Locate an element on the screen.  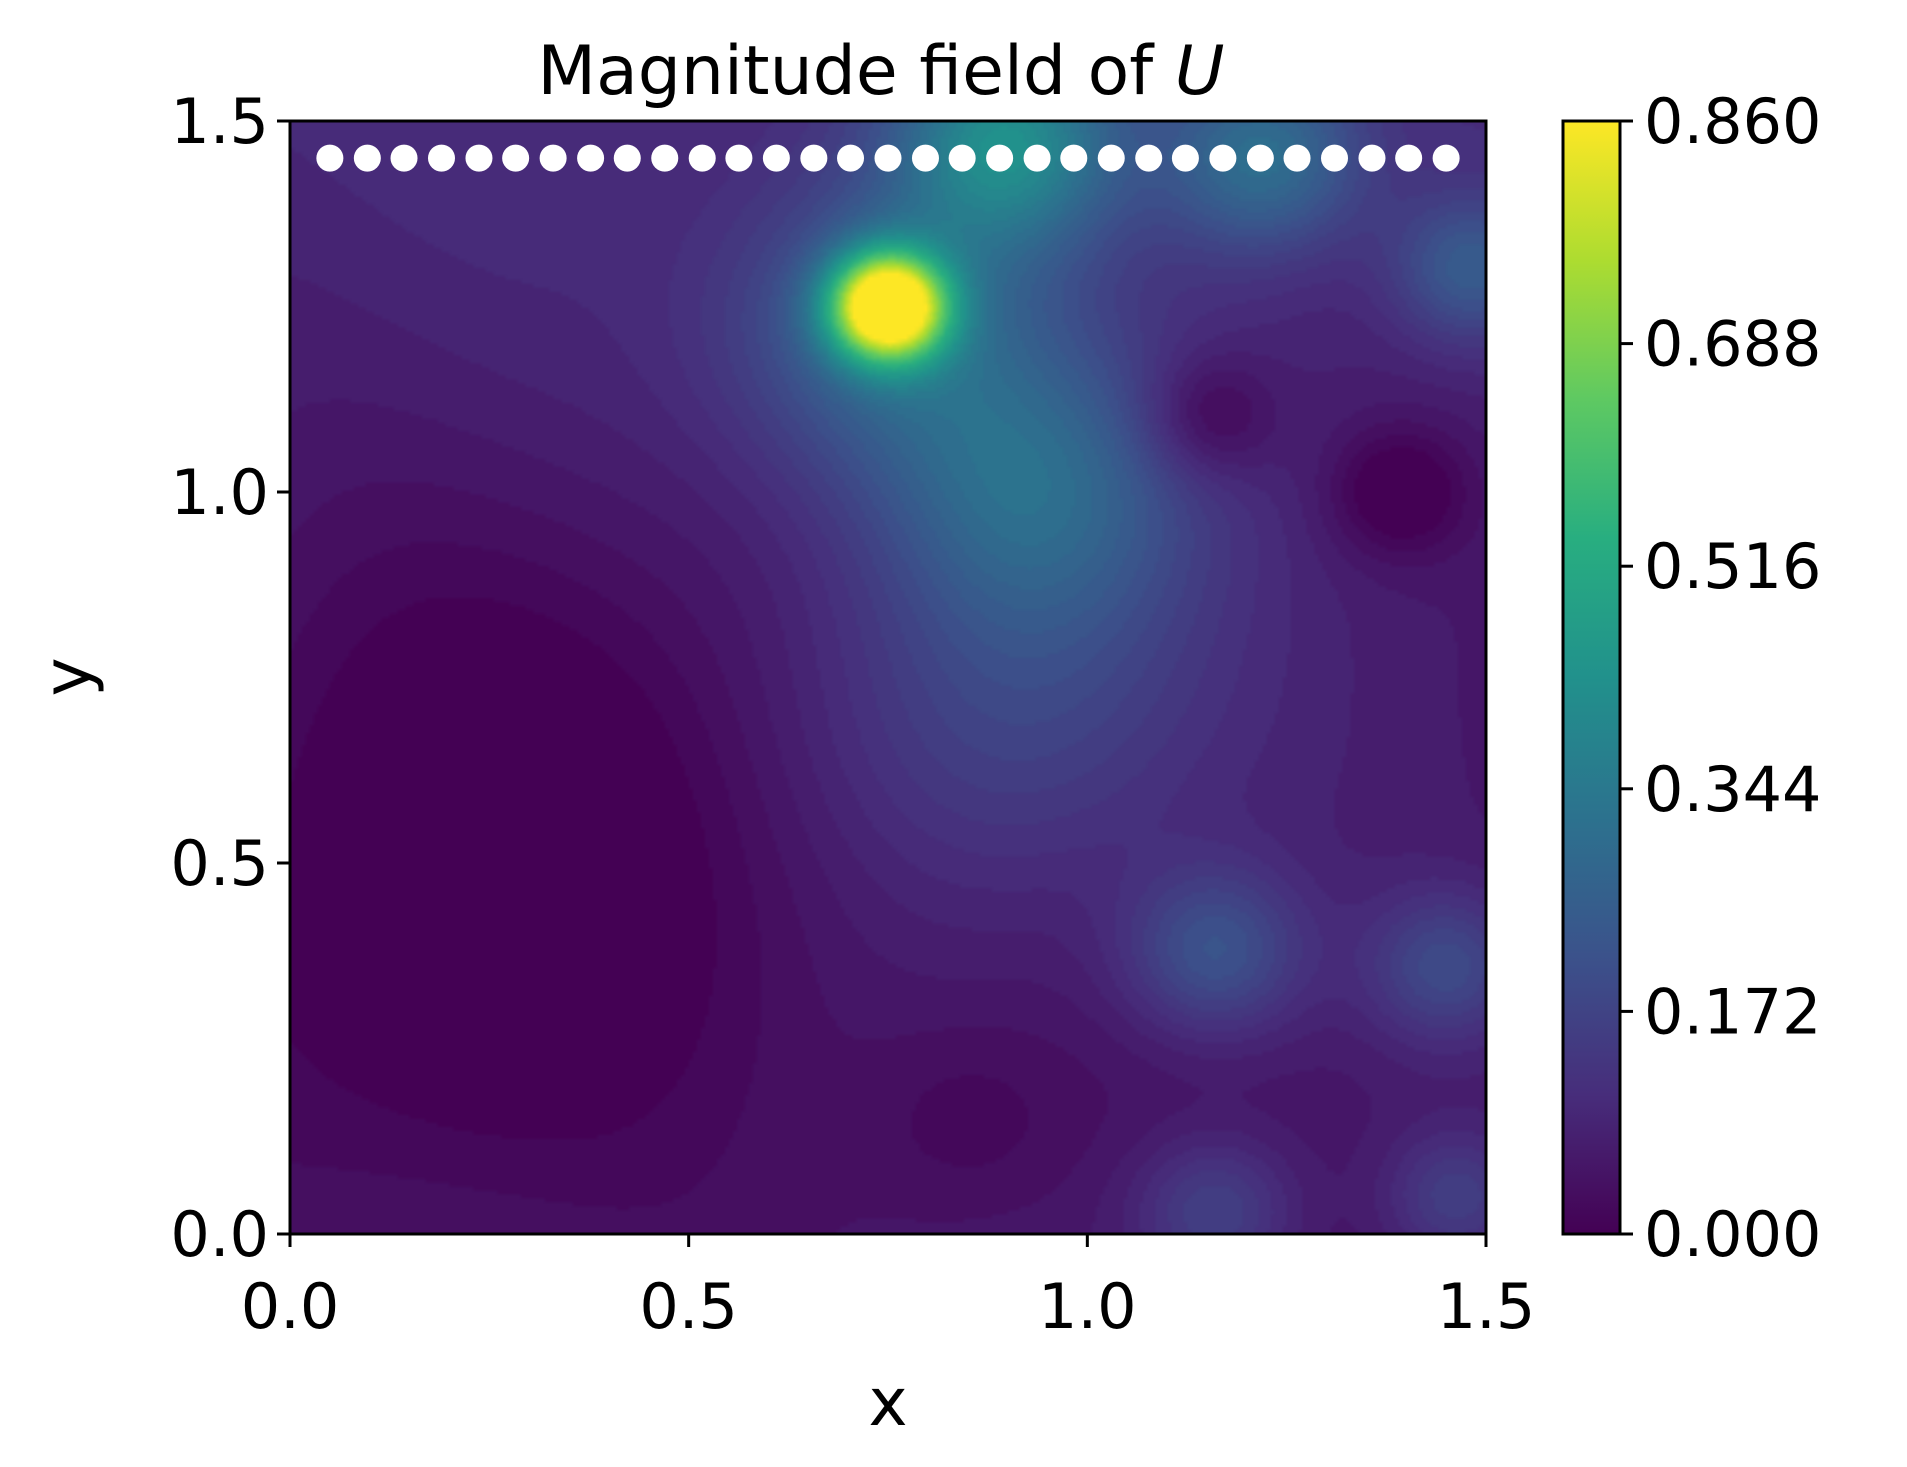
x-tick-label: 0.5 is located at coordinates (688, 1306).